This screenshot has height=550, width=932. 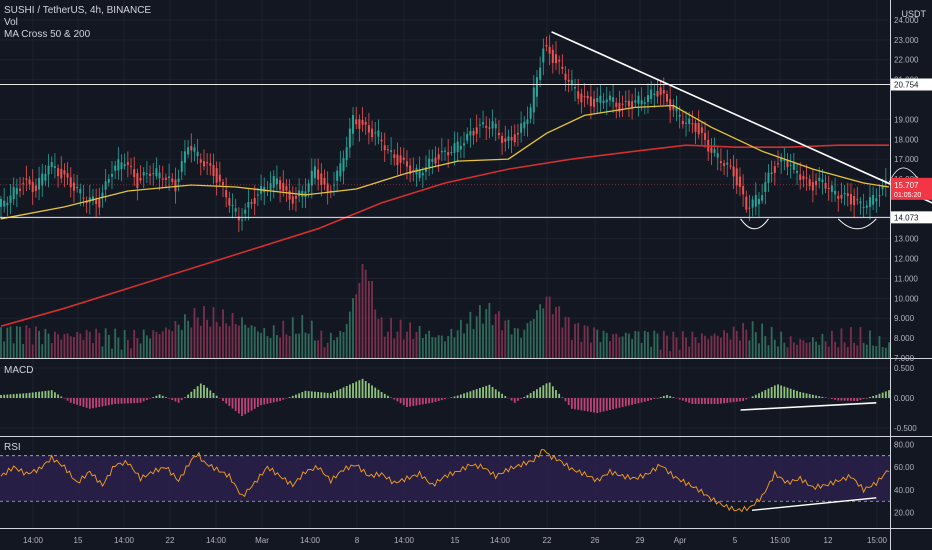 What do you see at coordinates (857, 224) in the screenshot?
I see `double-bottom-arc` at bounding box center [857, 224].